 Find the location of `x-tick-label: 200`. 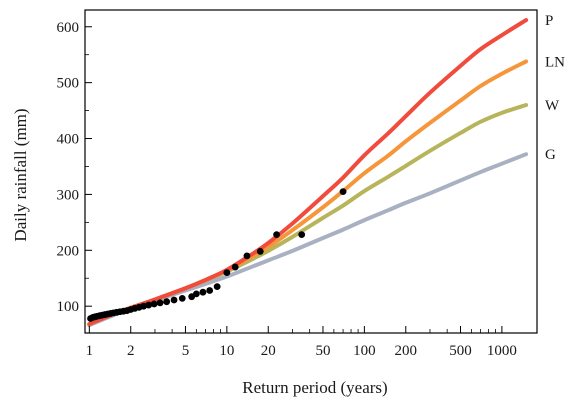

x-tick-label: 200 is located at coordinates (406, 351).